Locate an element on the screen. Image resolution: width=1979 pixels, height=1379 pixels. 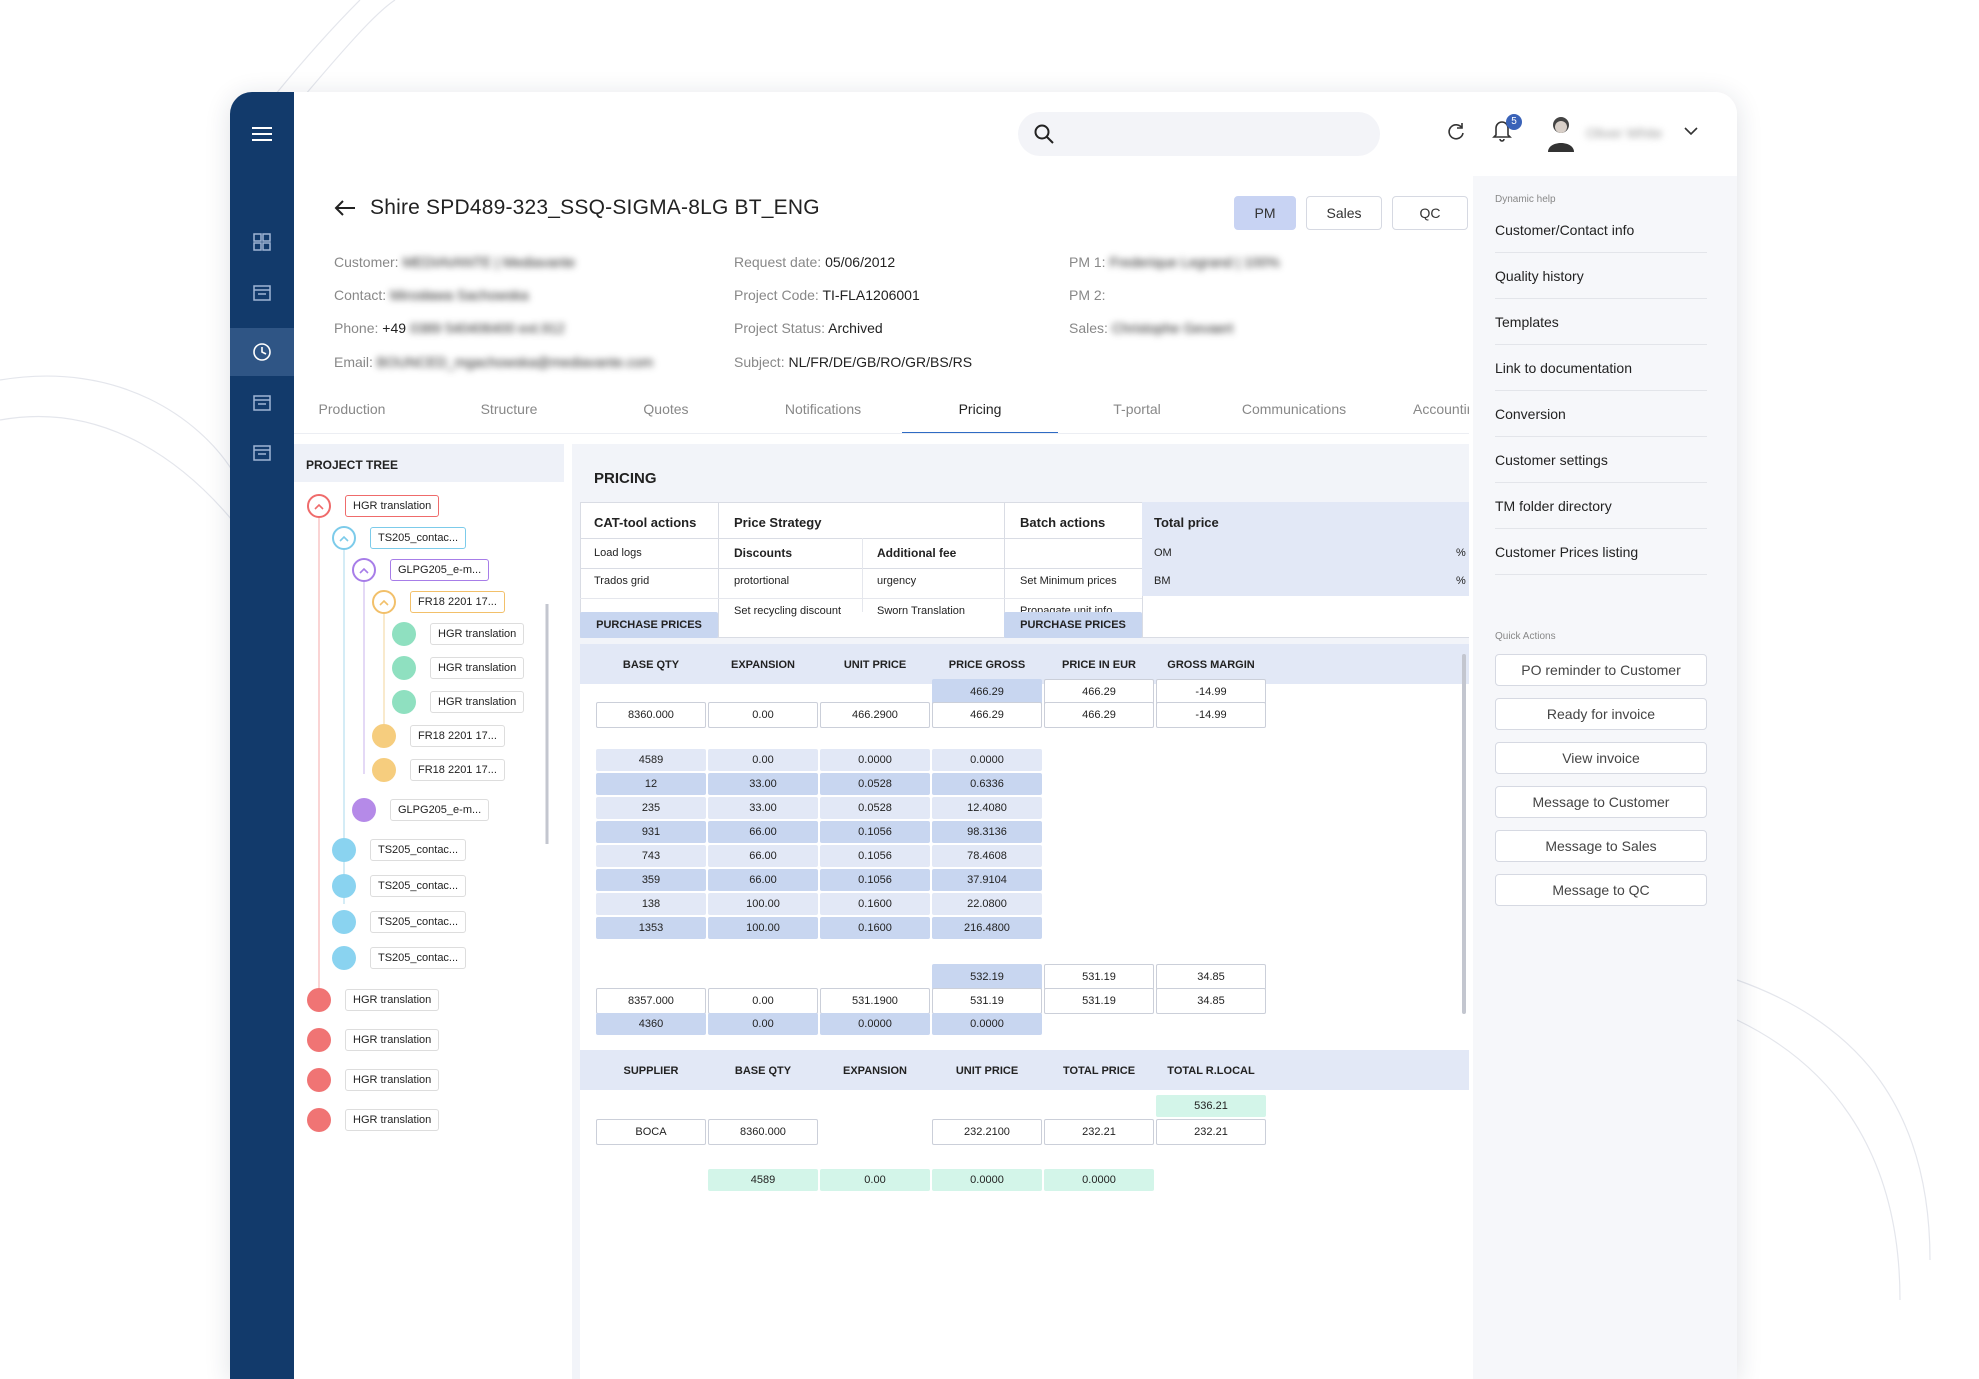
help-link: Customer/Contact info is located at coordinates (1601, 237).